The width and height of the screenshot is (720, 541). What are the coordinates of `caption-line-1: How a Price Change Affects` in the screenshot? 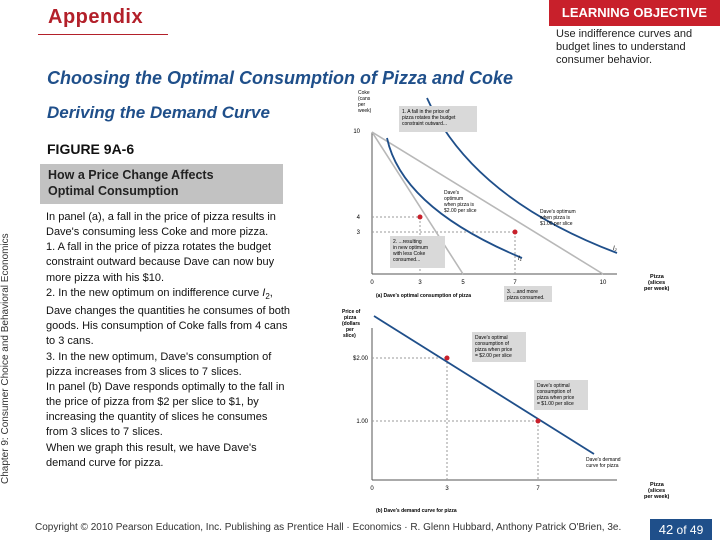 It's located at (131, 175).